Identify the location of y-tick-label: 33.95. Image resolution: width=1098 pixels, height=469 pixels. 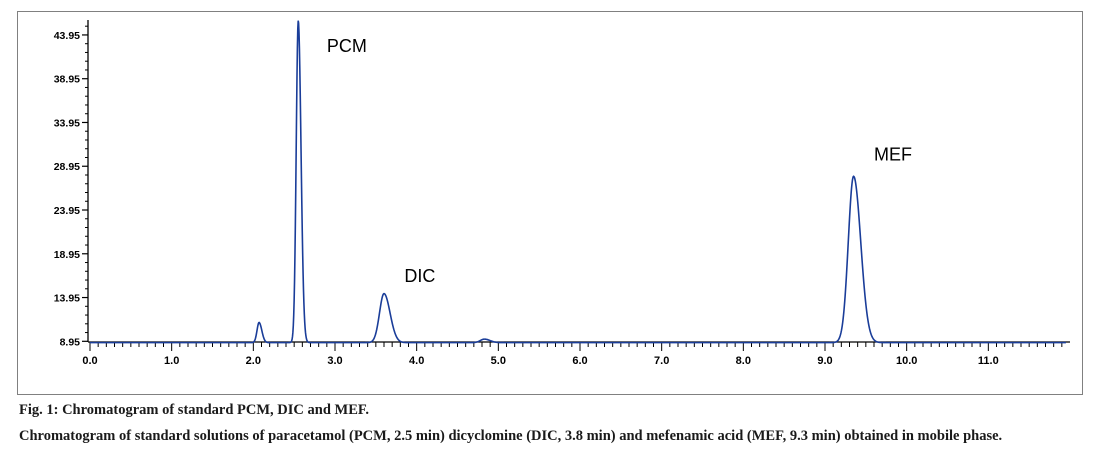
(67, 123).